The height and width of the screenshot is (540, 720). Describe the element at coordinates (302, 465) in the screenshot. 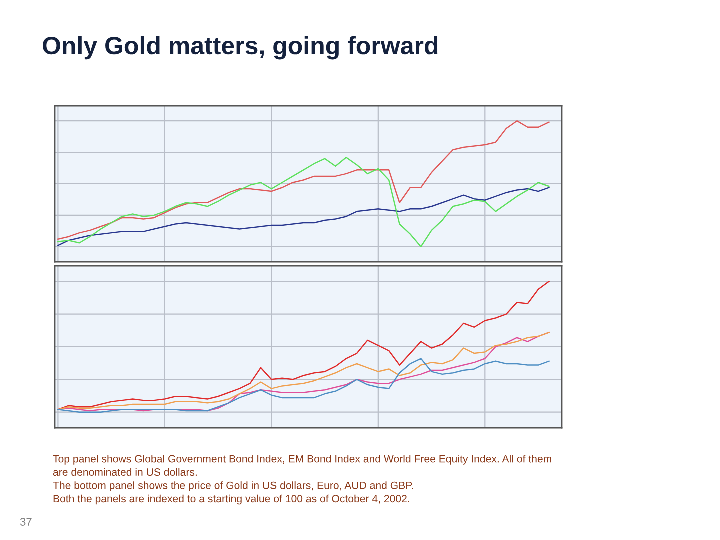

I see `text: Top panel shows Global Government Bond Index, EM Bond Index and World Free Equity Index. All of them are denominated in US dollars.` at that location.